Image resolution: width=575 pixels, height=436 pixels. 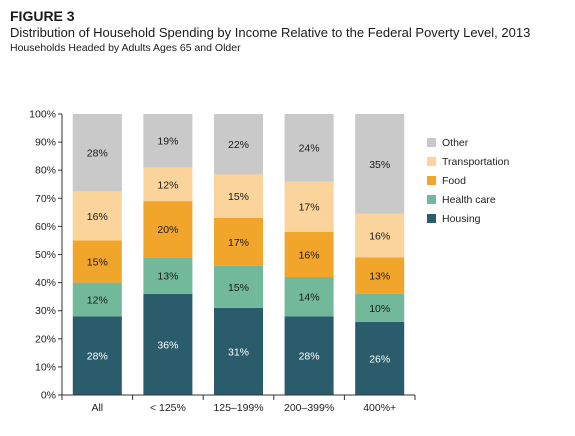 I want to click on y-tick-label: 50%, so click(x=45, y=255).